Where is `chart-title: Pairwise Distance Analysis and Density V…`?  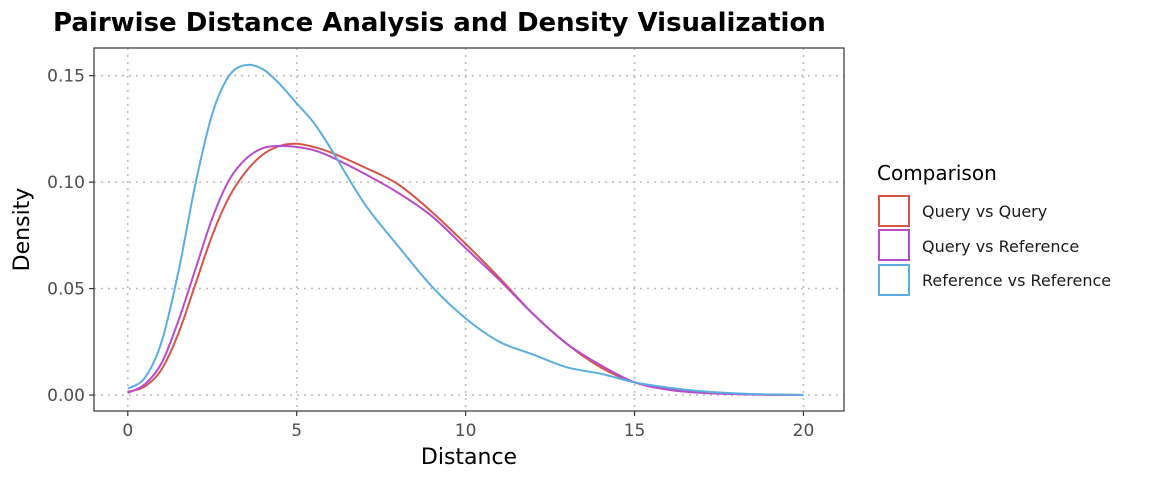
chart-title: Pairwise Distance Analysis and Density V… is located at coordinates (439, 23).